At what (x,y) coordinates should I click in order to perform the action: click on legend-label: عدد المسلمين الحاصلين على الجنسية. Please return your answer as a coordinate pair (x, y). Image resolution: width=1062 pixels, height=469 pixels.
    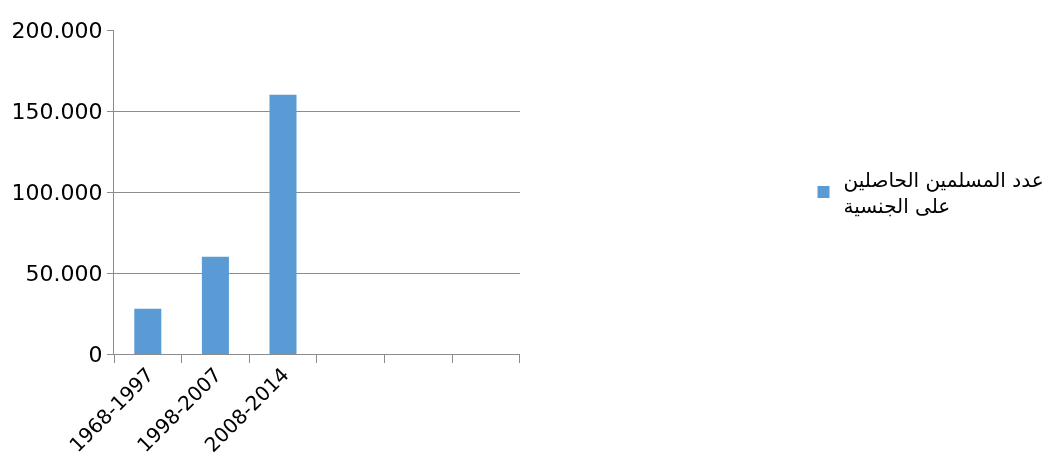
    Looking at the image, I should click on (943, 192).